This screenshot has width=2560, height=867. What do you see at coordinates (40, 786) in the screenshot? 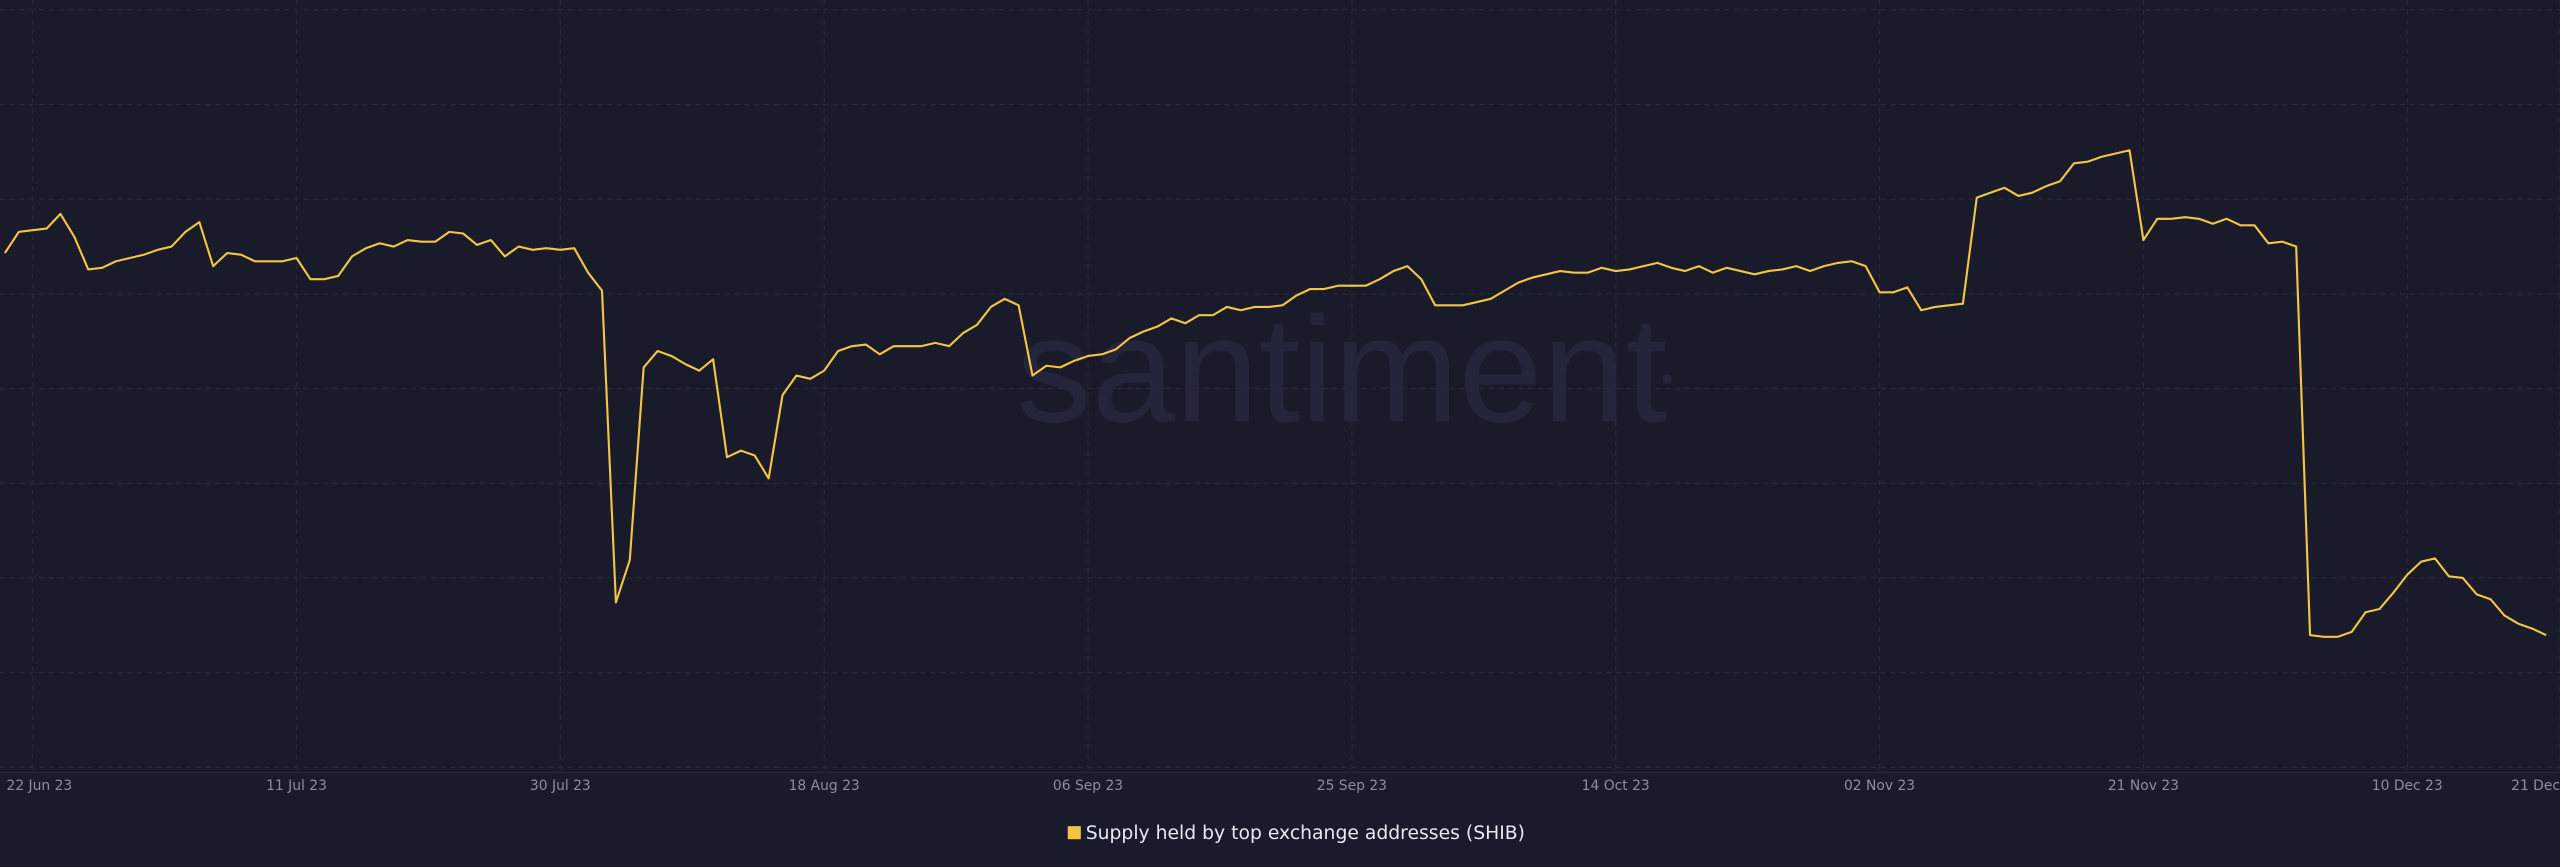
I see `x-tick-label: 22 Jun 23` at bounding box center [40, 786].